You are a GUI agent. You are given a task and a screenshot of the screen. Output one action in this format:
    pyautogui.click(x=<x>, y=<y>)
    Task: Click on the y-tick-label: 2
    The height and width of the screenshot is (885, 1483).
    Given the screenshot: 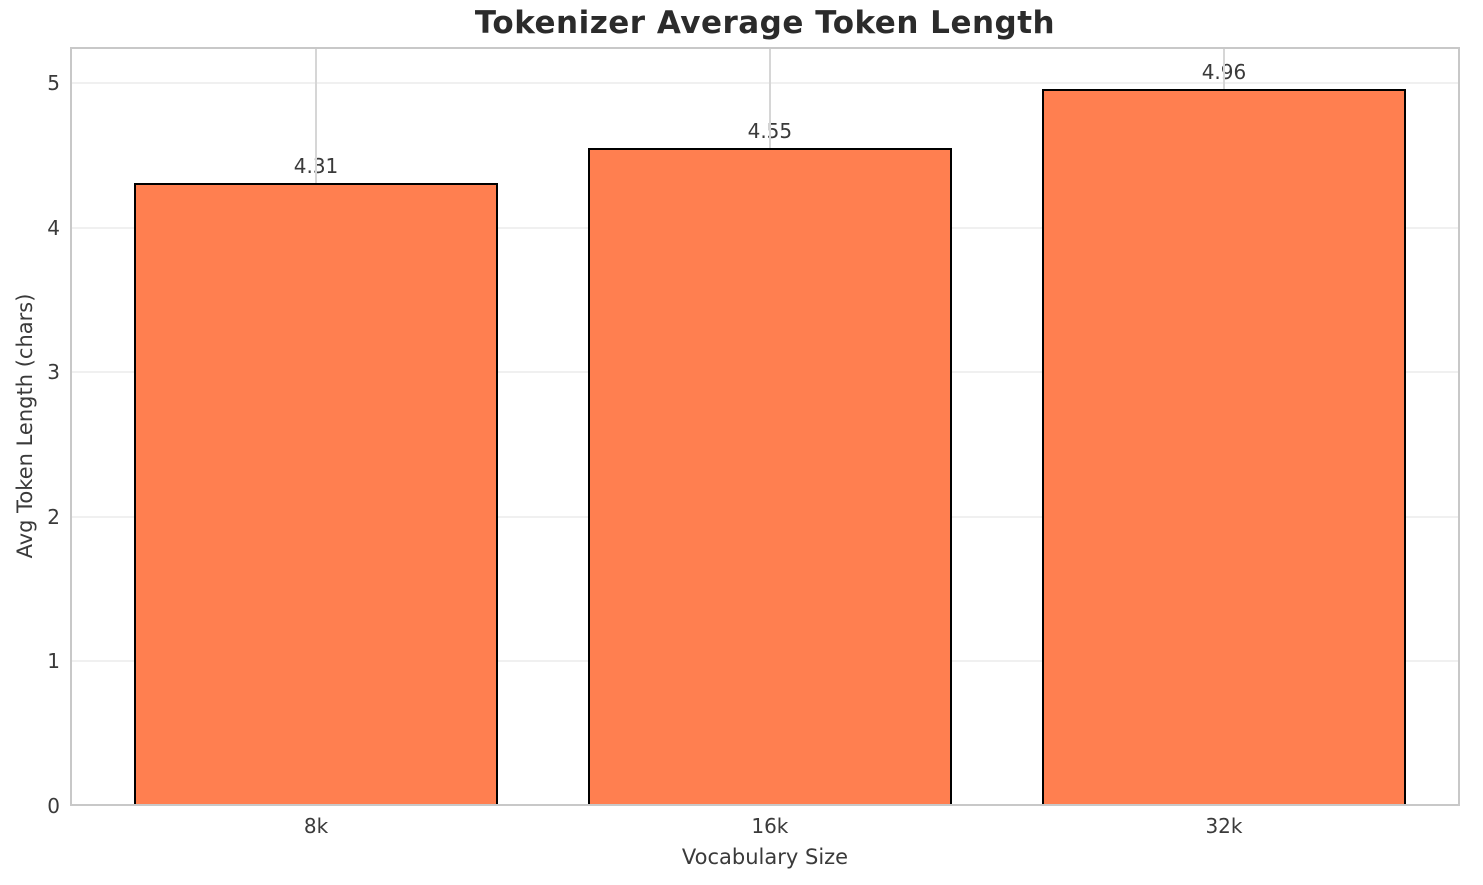 What is the action you would take?
    pyautogui.click(x=53, y=516)
    